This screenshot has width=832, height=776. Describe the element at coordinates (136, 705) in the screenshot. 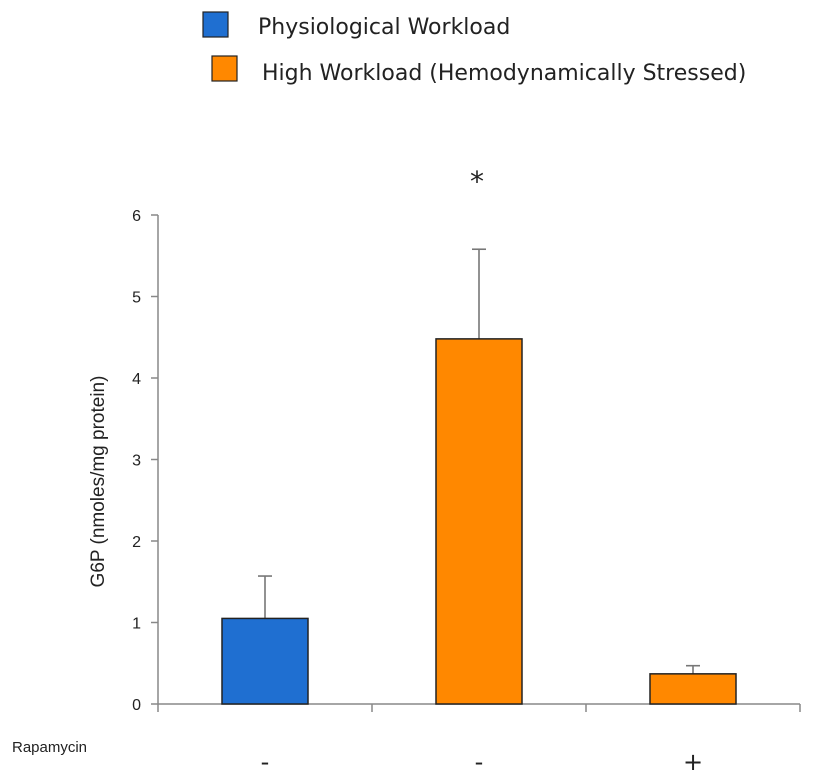

I see `y-tick-label-0: 0` at that location.